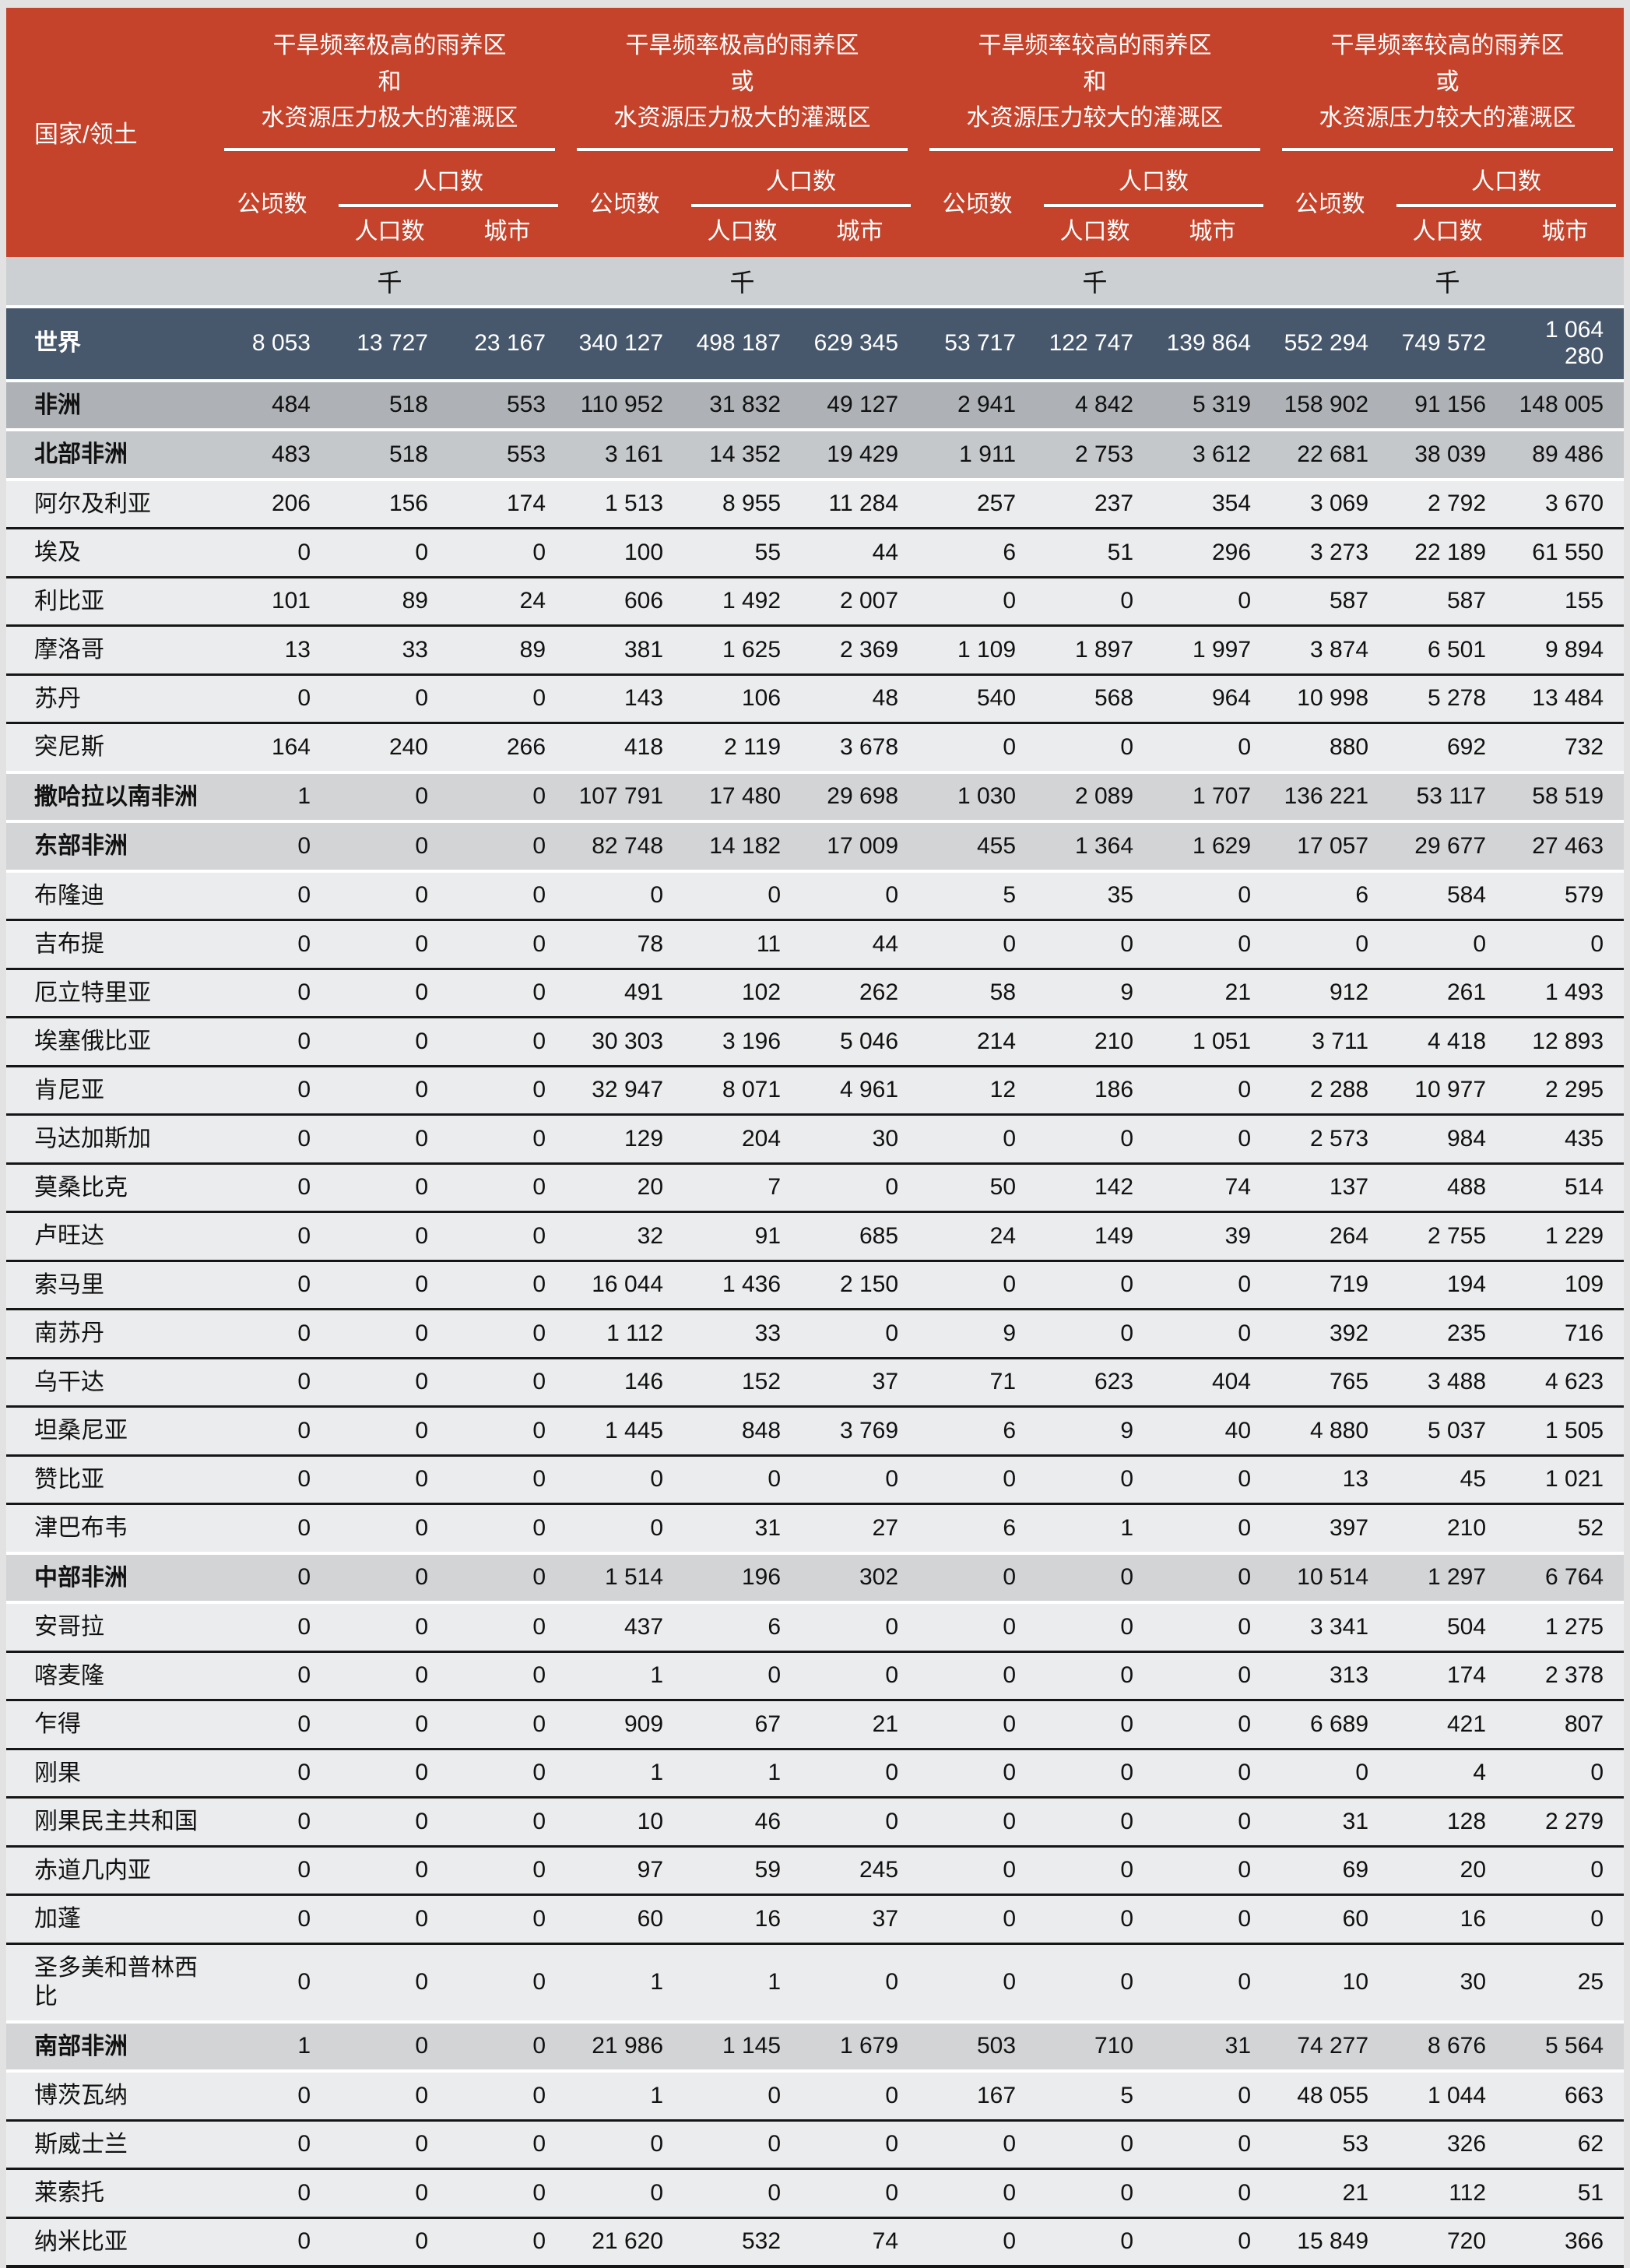 This screenshot has height=2268, width=1630. I want to click on value-cell: 1 275, so click(1565, 1626).